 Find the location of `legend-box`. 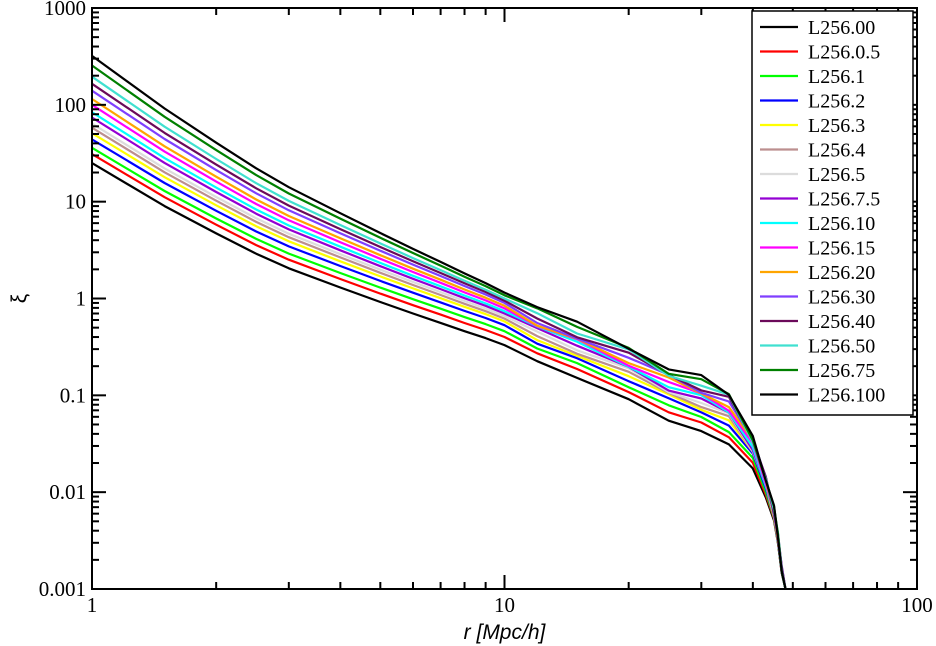

legend-box is located at coordinates (832, 213).